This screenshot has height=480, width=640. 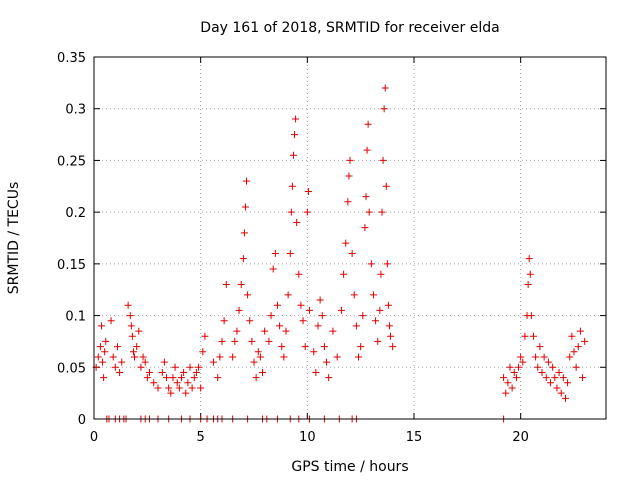 I want to click on x-tick-label: 5, so click(x=201, y=437).